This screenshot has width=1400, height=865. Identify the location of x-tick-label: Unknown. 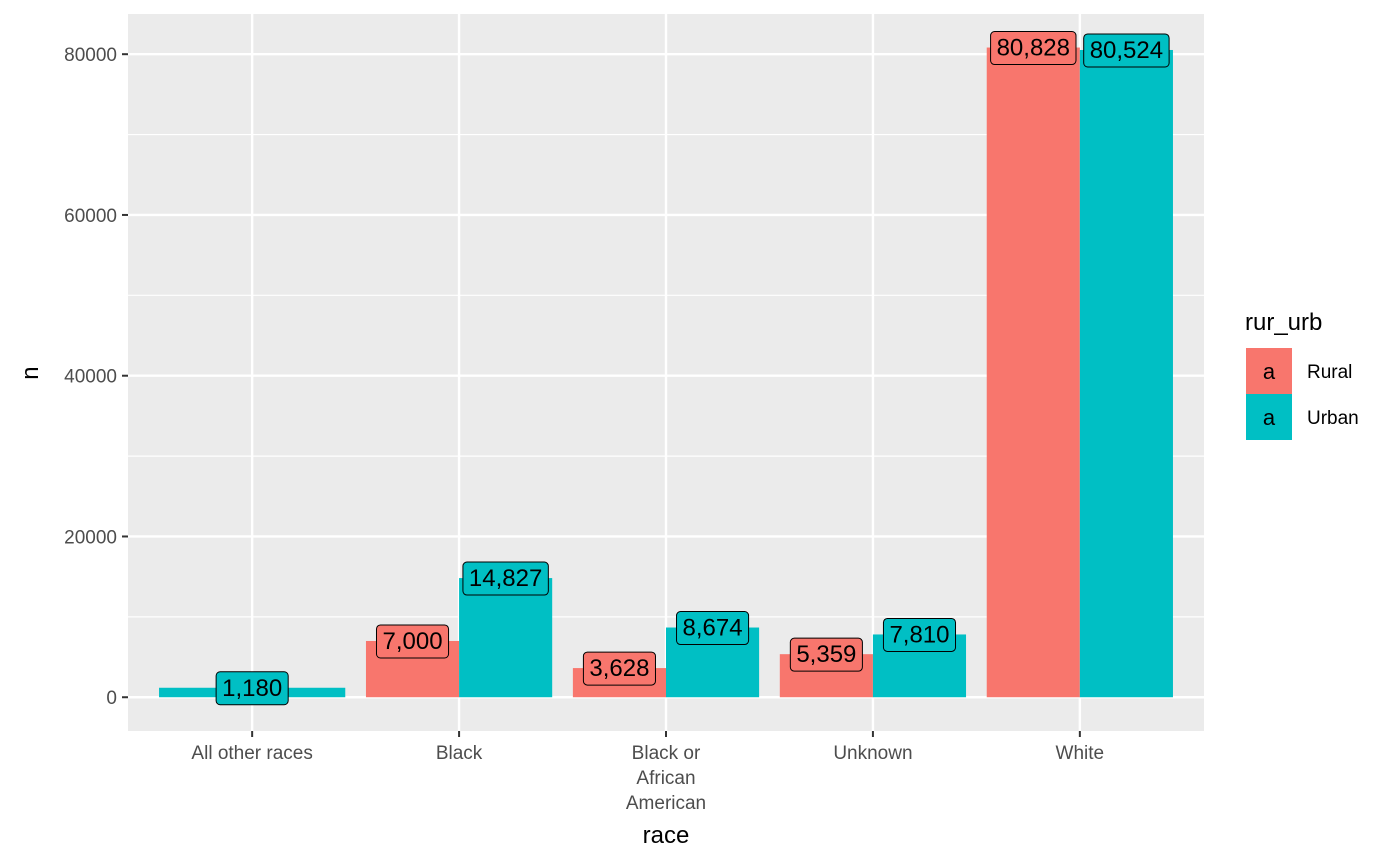
(872, 753).